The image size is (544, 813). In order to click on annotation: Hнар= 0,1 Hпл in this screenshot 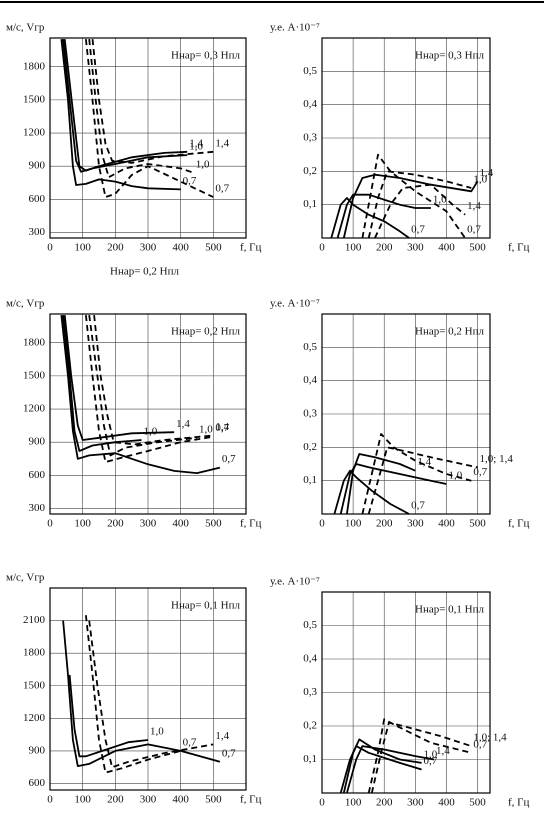, I will do `click(205, 606)`.